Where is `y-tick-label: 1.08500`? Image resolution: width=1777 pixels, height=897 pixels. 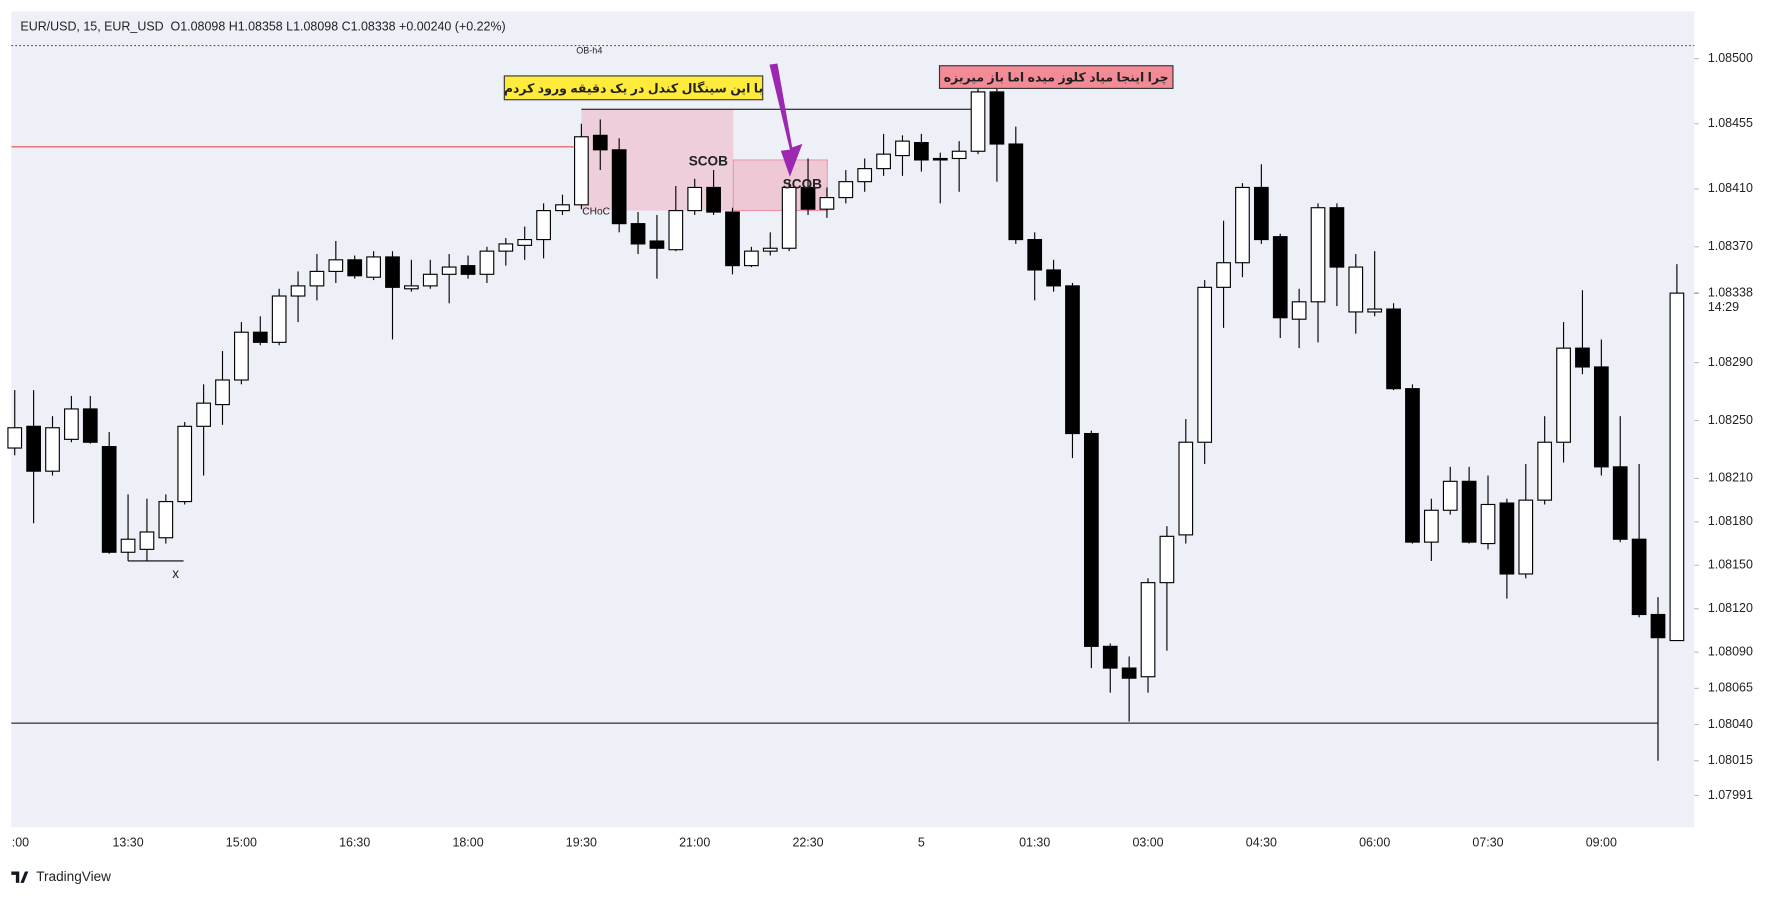 y-tick-label: 1.08500 is located at coordinates (1730, 58).